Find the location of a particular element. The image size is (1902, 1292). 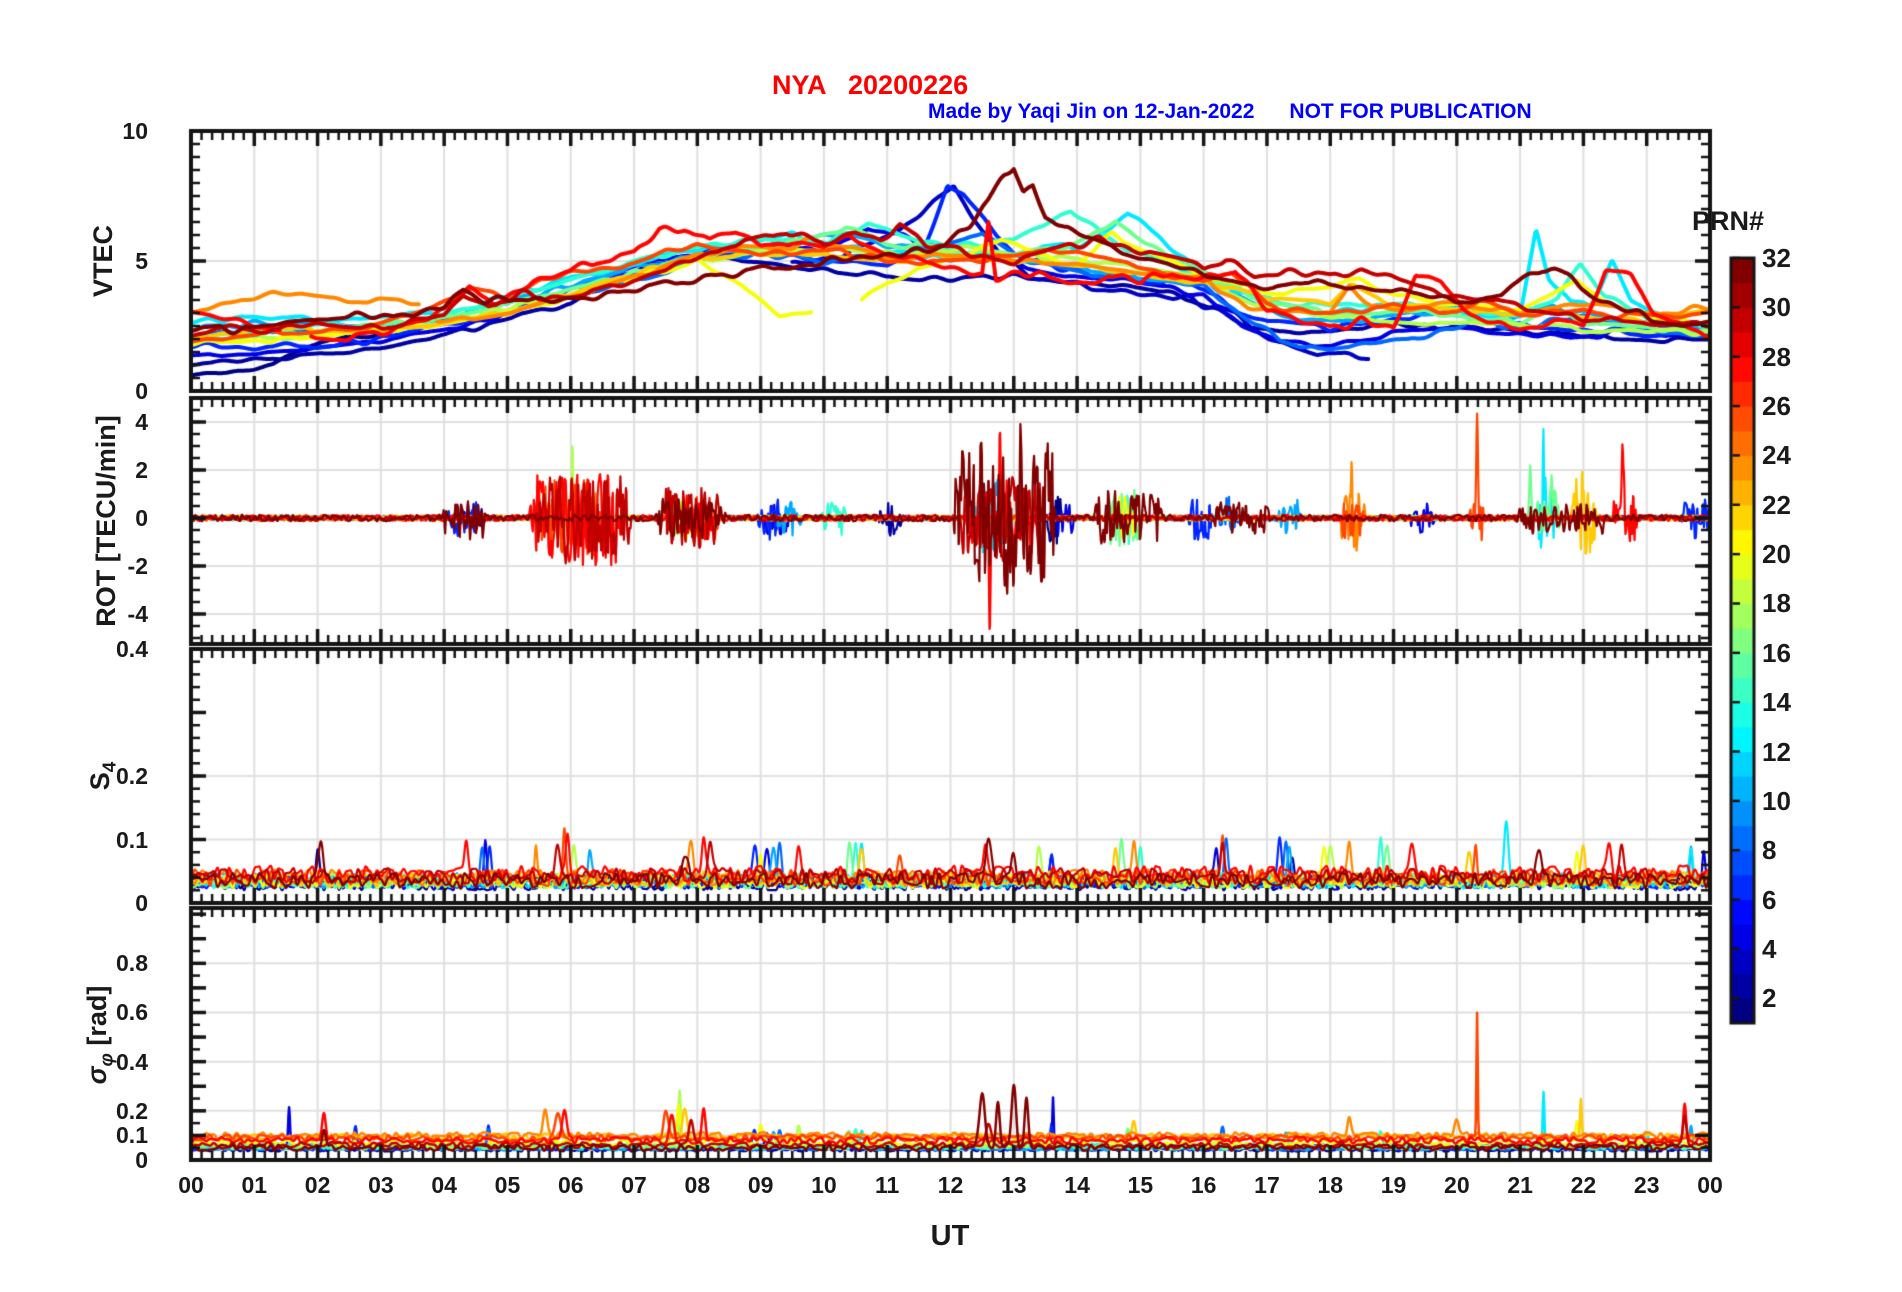

colorbar-tick-label: 10 is located at coordinates (1776, 800).